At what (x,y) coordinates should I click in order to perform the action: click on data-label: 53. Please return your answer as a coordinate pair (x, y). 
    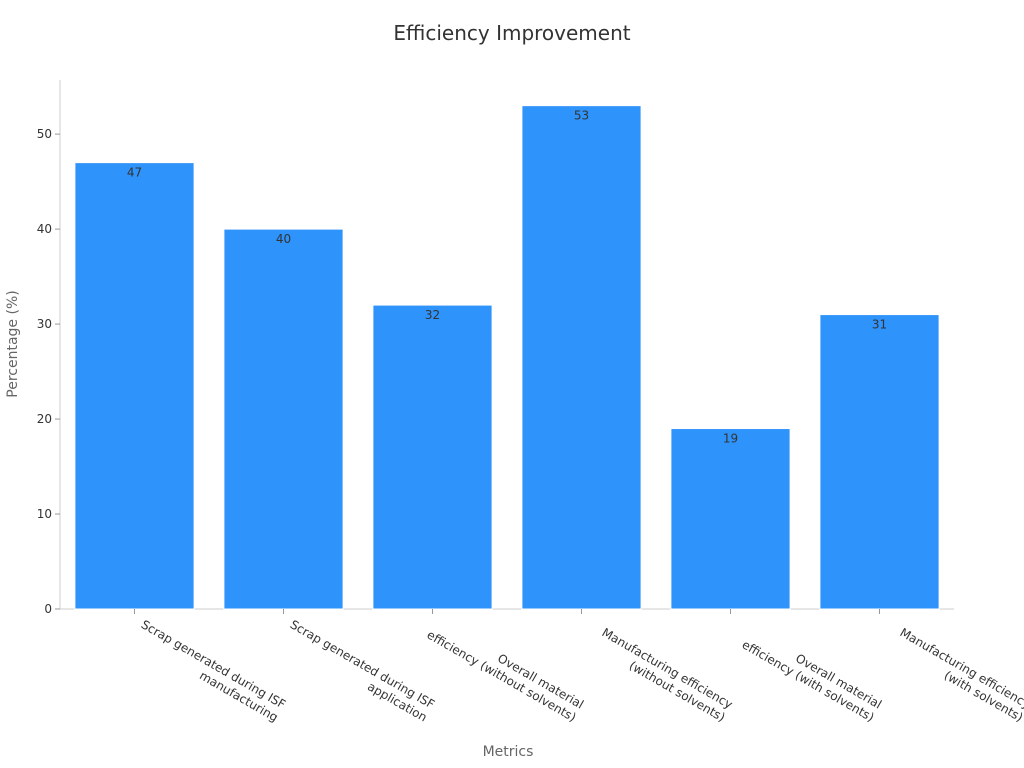
    Looking at the image, I should click on (581, 116).